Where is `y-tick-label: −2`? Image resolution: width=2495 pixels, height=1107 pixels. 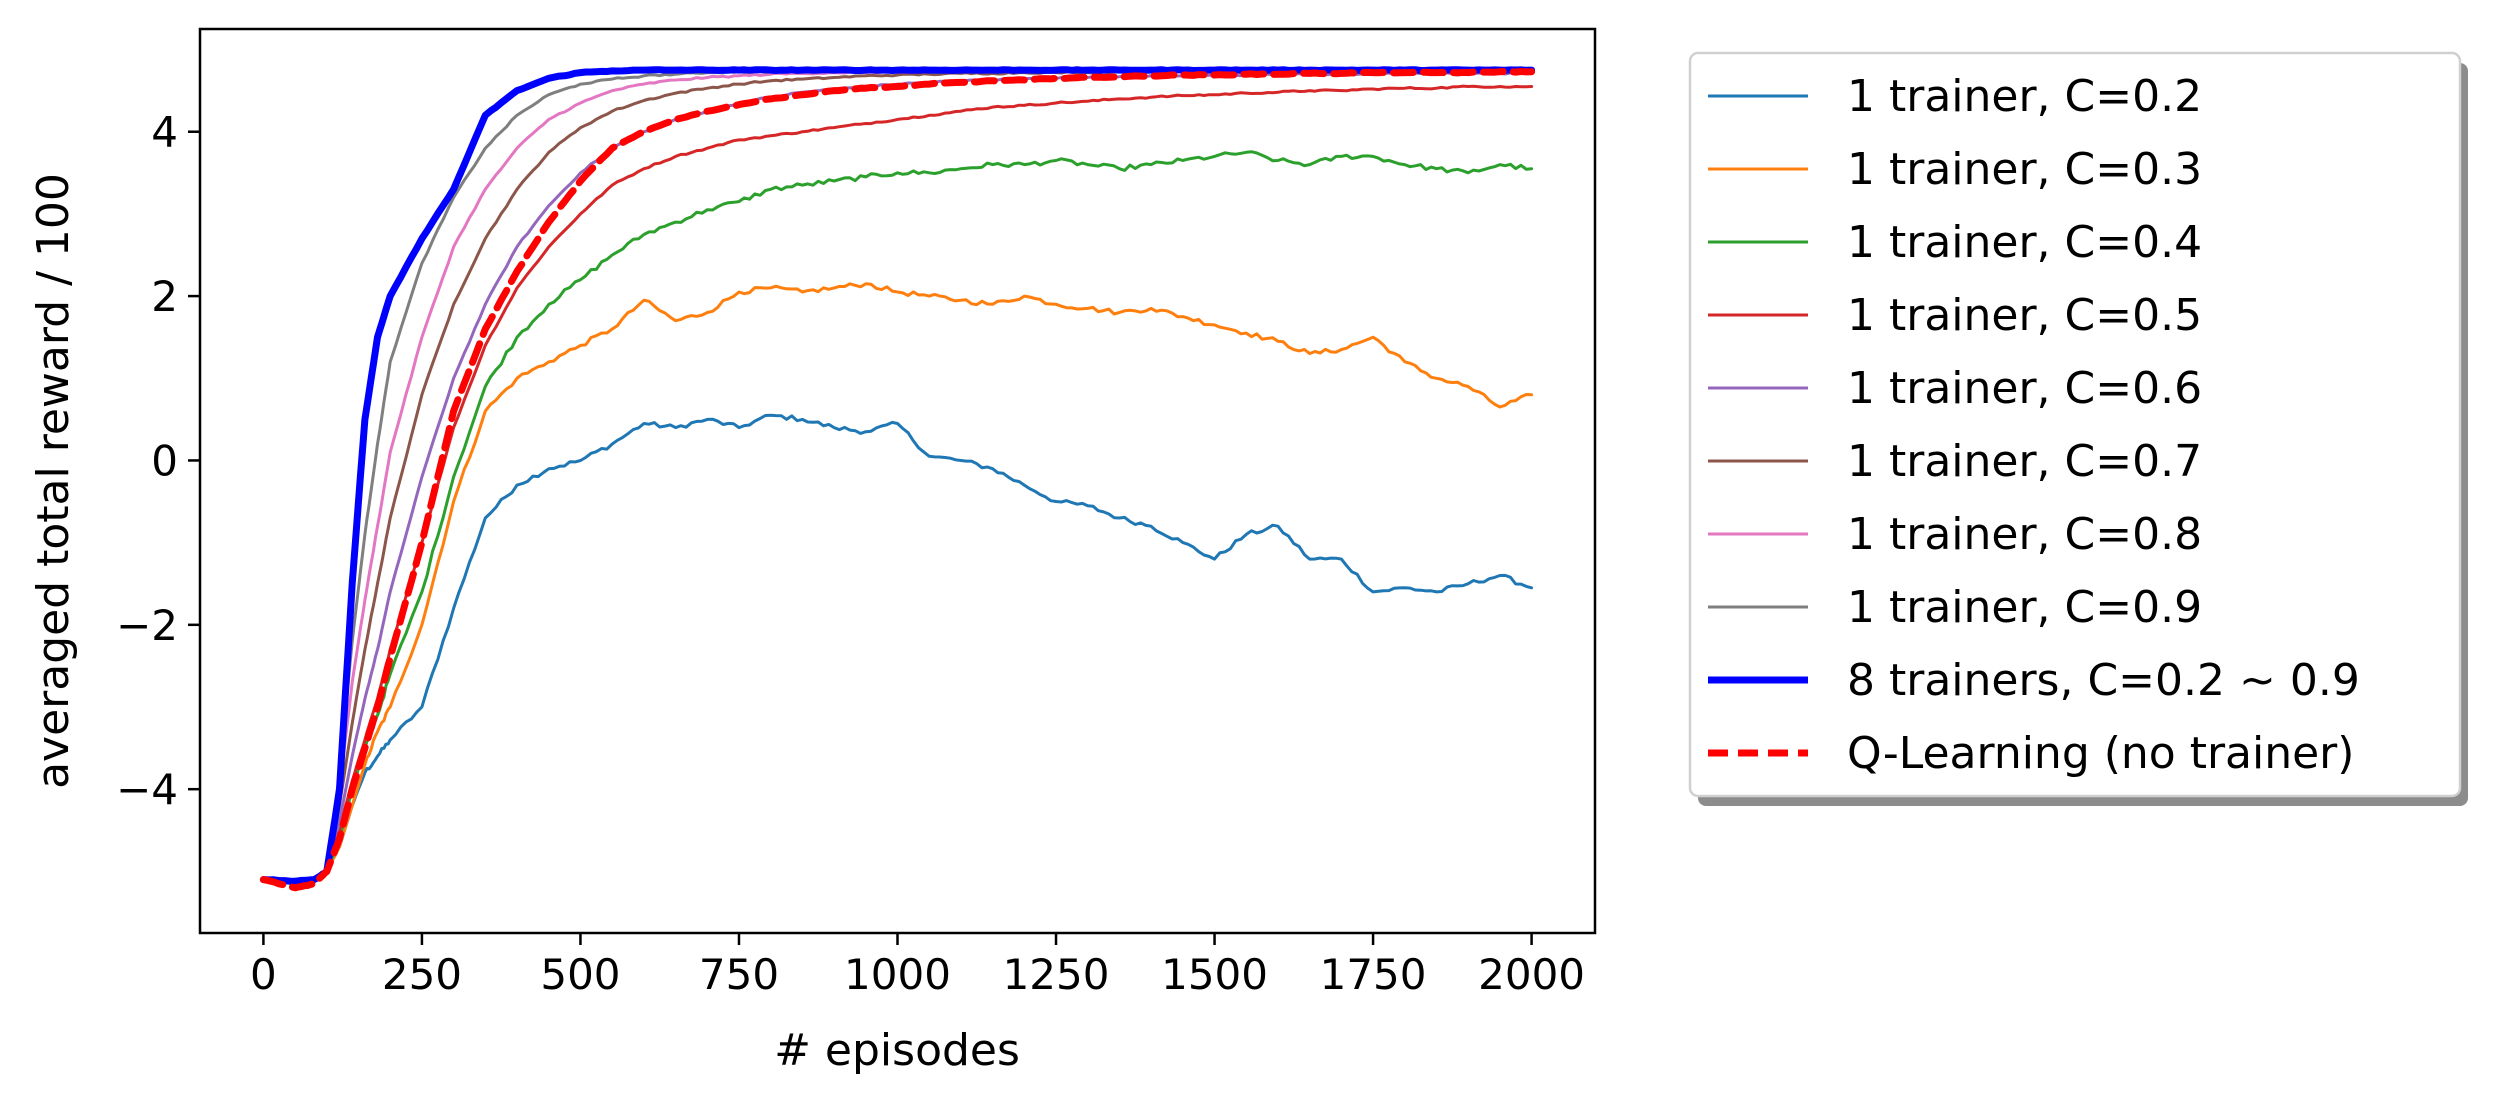 y-tick-label: −2 is located at coordinates (147, 625).